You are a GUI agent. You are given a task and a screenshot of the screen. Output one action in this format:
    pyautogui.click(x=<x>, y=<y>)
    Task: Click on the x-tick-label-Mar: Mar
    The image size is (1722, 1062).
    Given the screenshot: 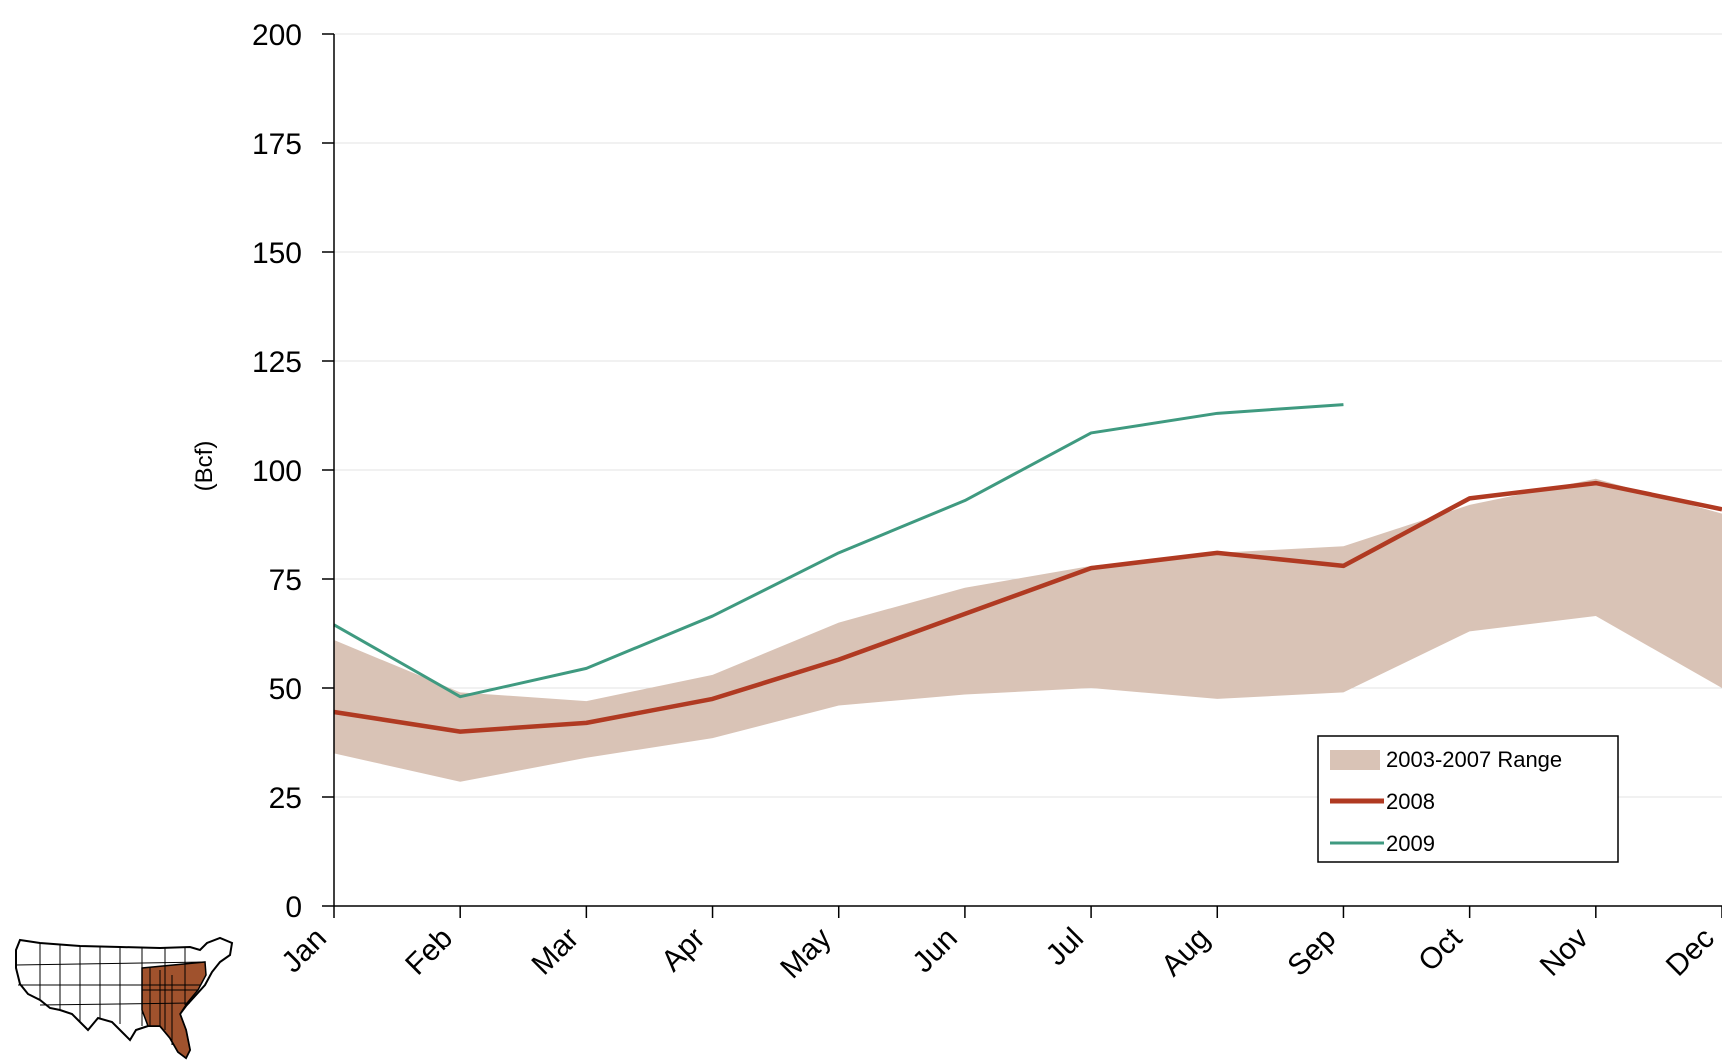 What is the action you would take?
    pyautogui.click(x=555, y=952)
    